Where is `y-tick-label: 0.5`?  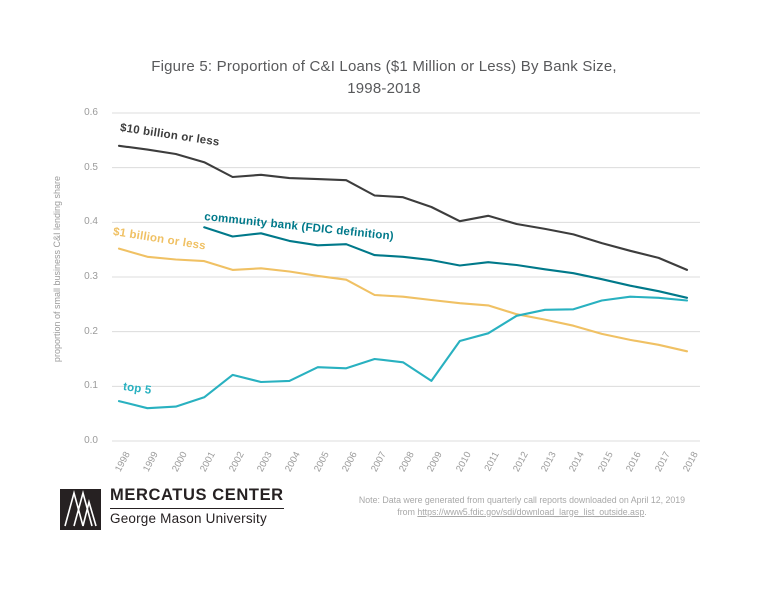 y-tick-label: 0.5 is located at coordinates (91, 167).